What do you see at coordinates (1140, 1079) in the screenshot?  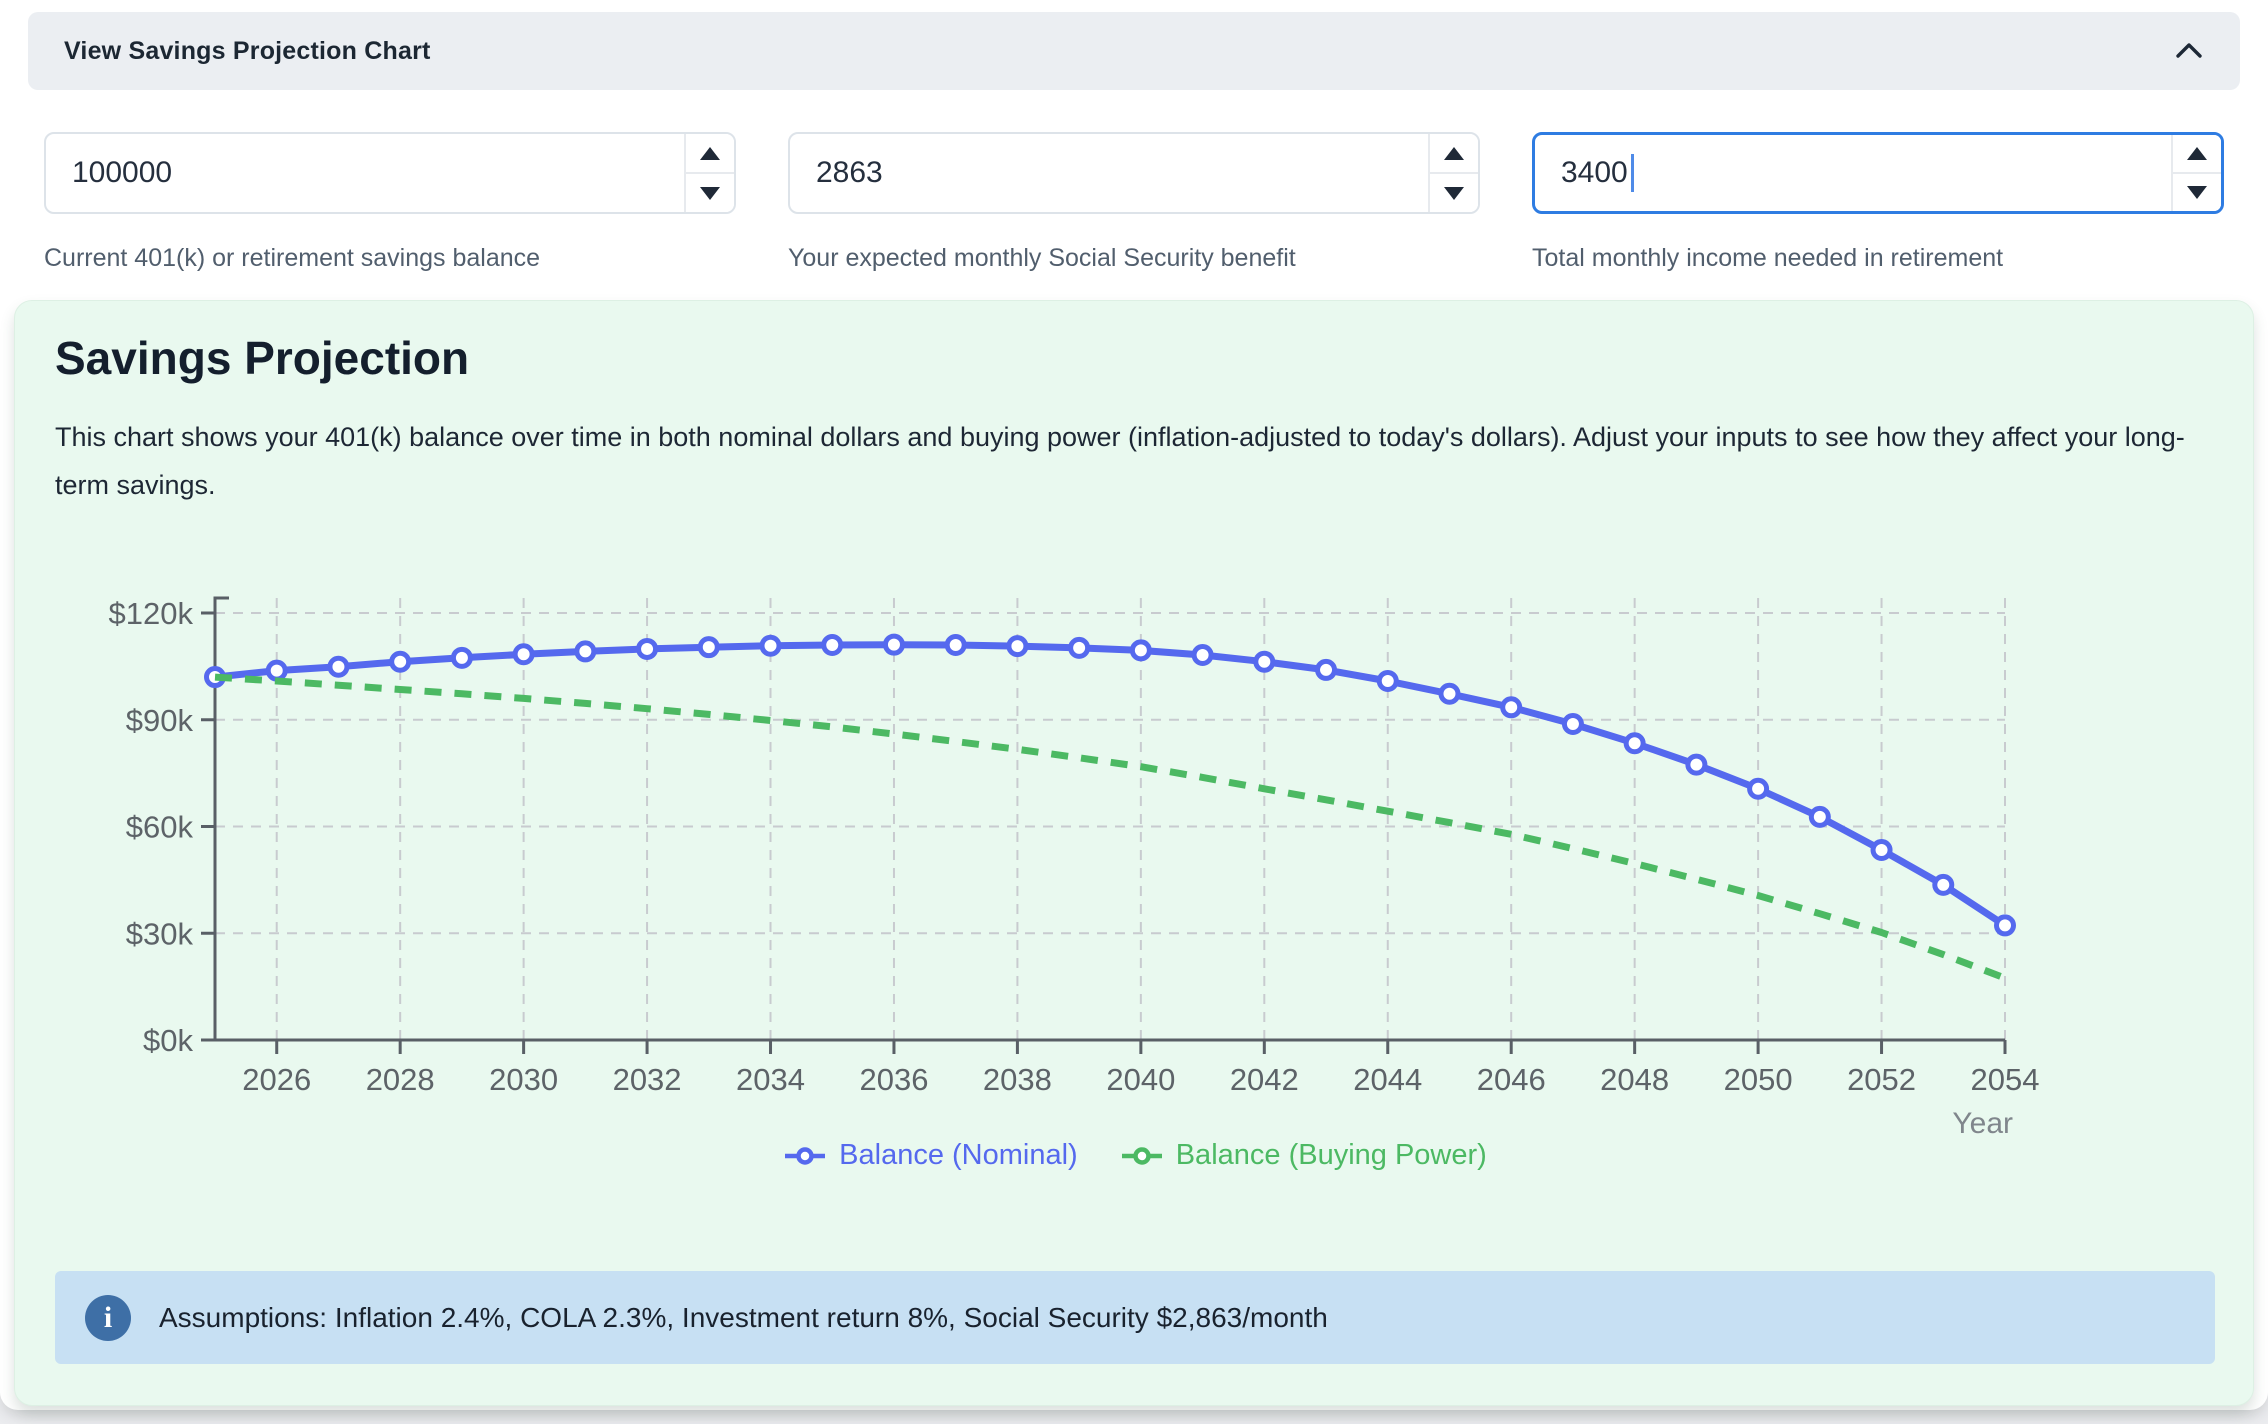 I see `x-axis-tick-label: 2040` at bounding box center [1140, 1079].